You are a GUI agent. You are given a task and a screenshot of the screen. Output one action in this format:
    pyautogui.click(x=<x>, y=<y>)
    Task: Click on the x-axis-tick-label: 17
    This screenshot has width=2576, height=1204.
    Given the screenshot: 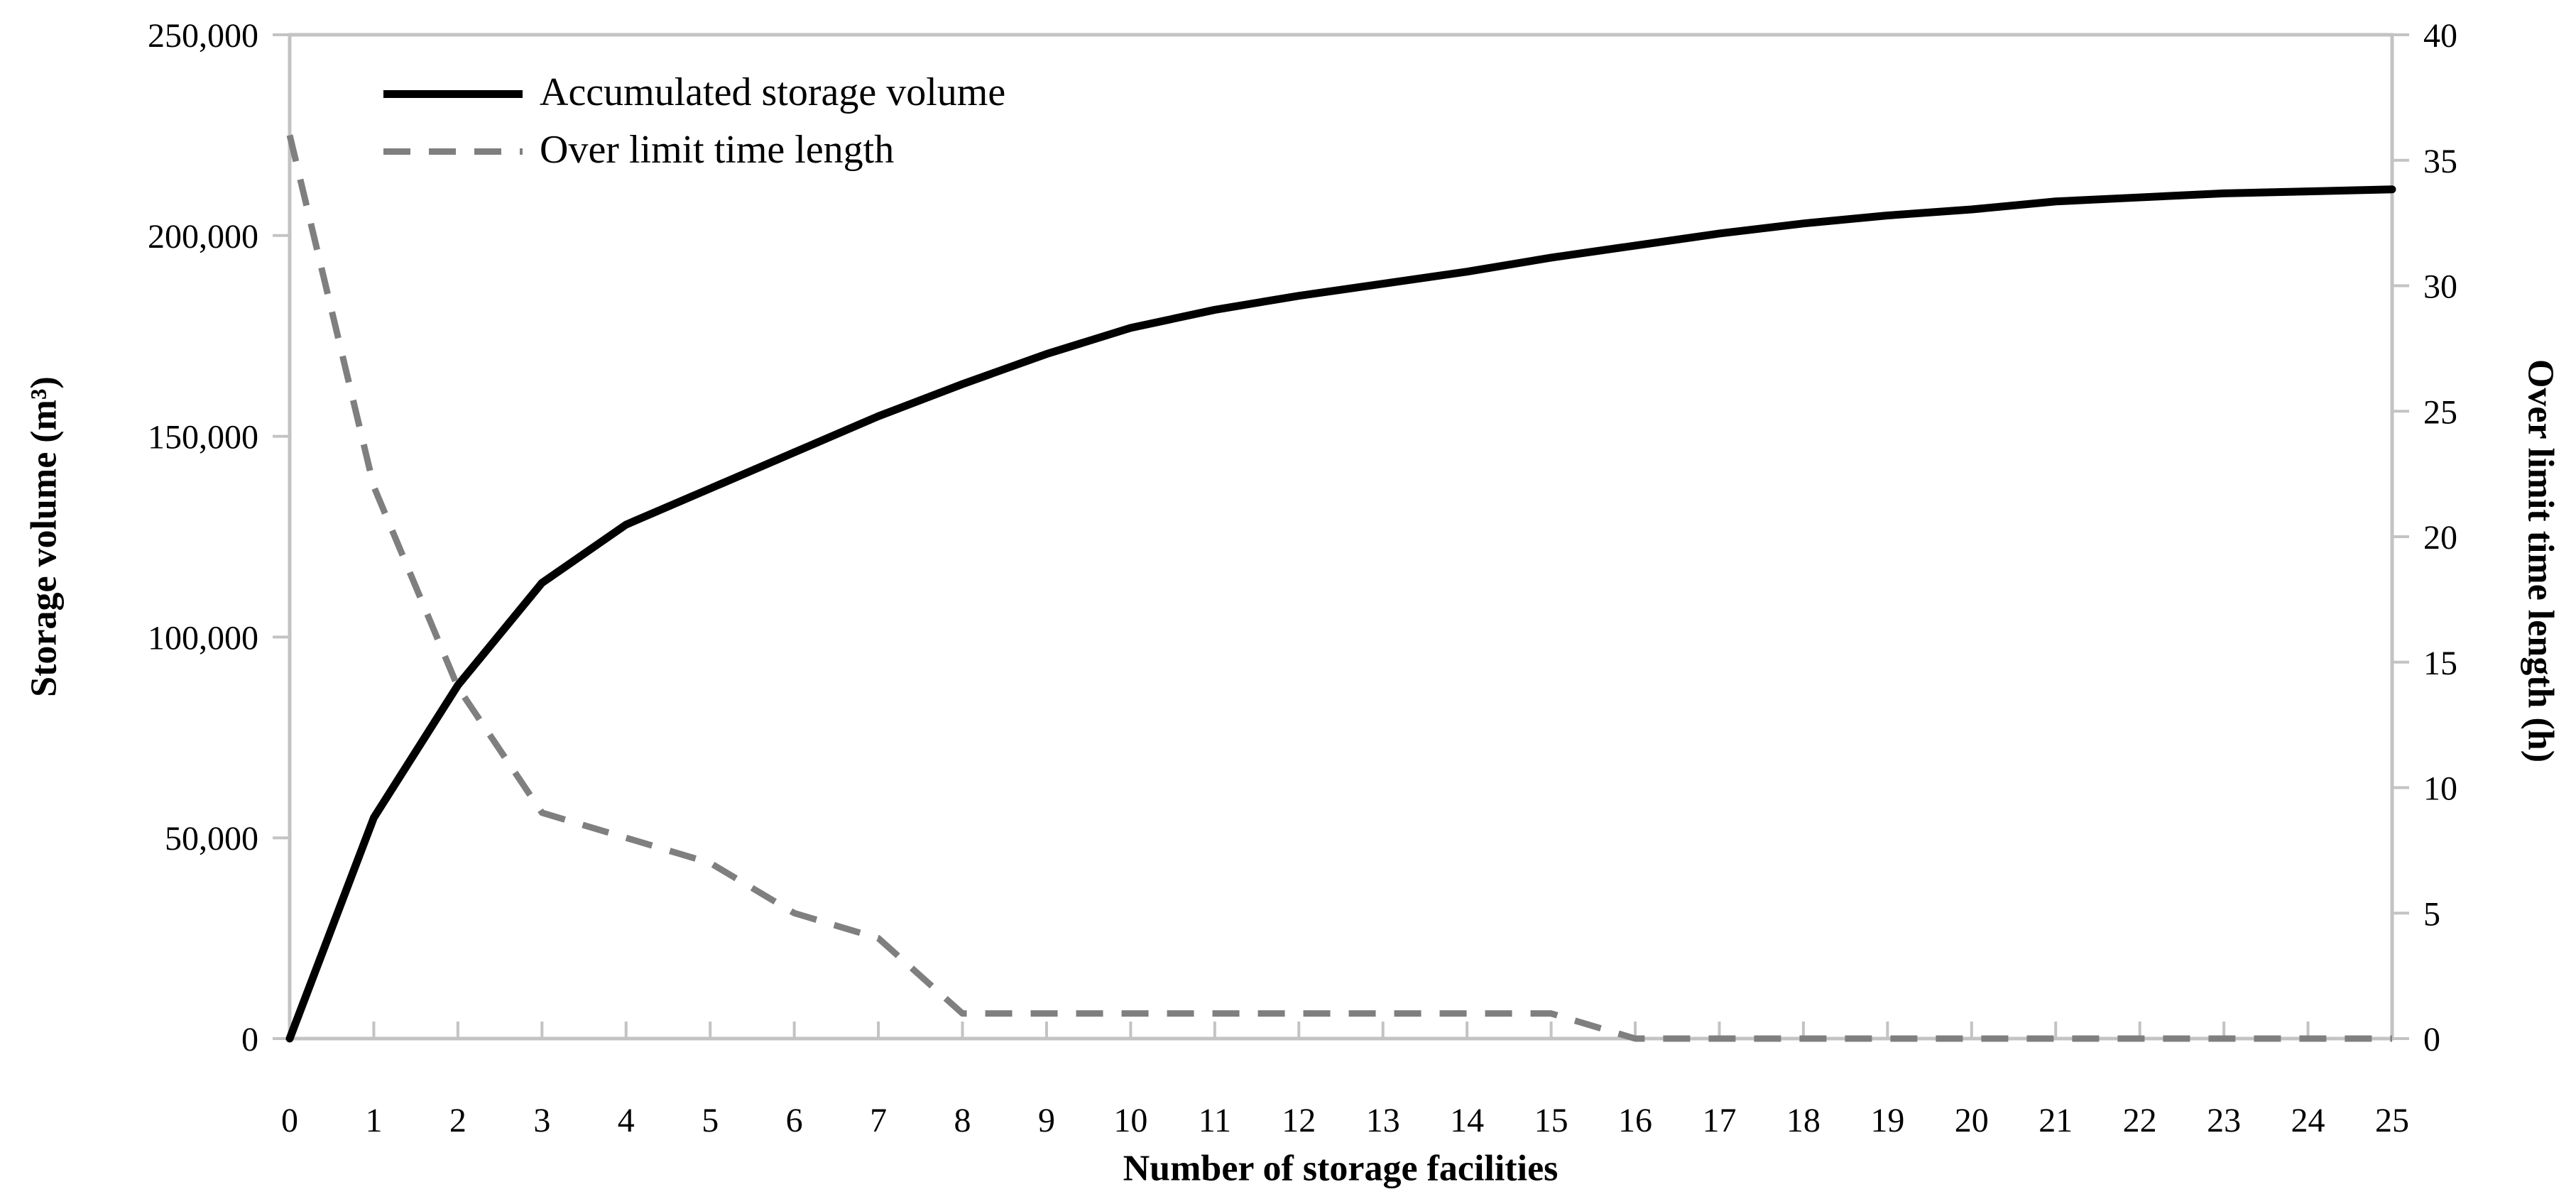 What is the action you would take?
    pyautogui.click(x=1719, y=1120)
    